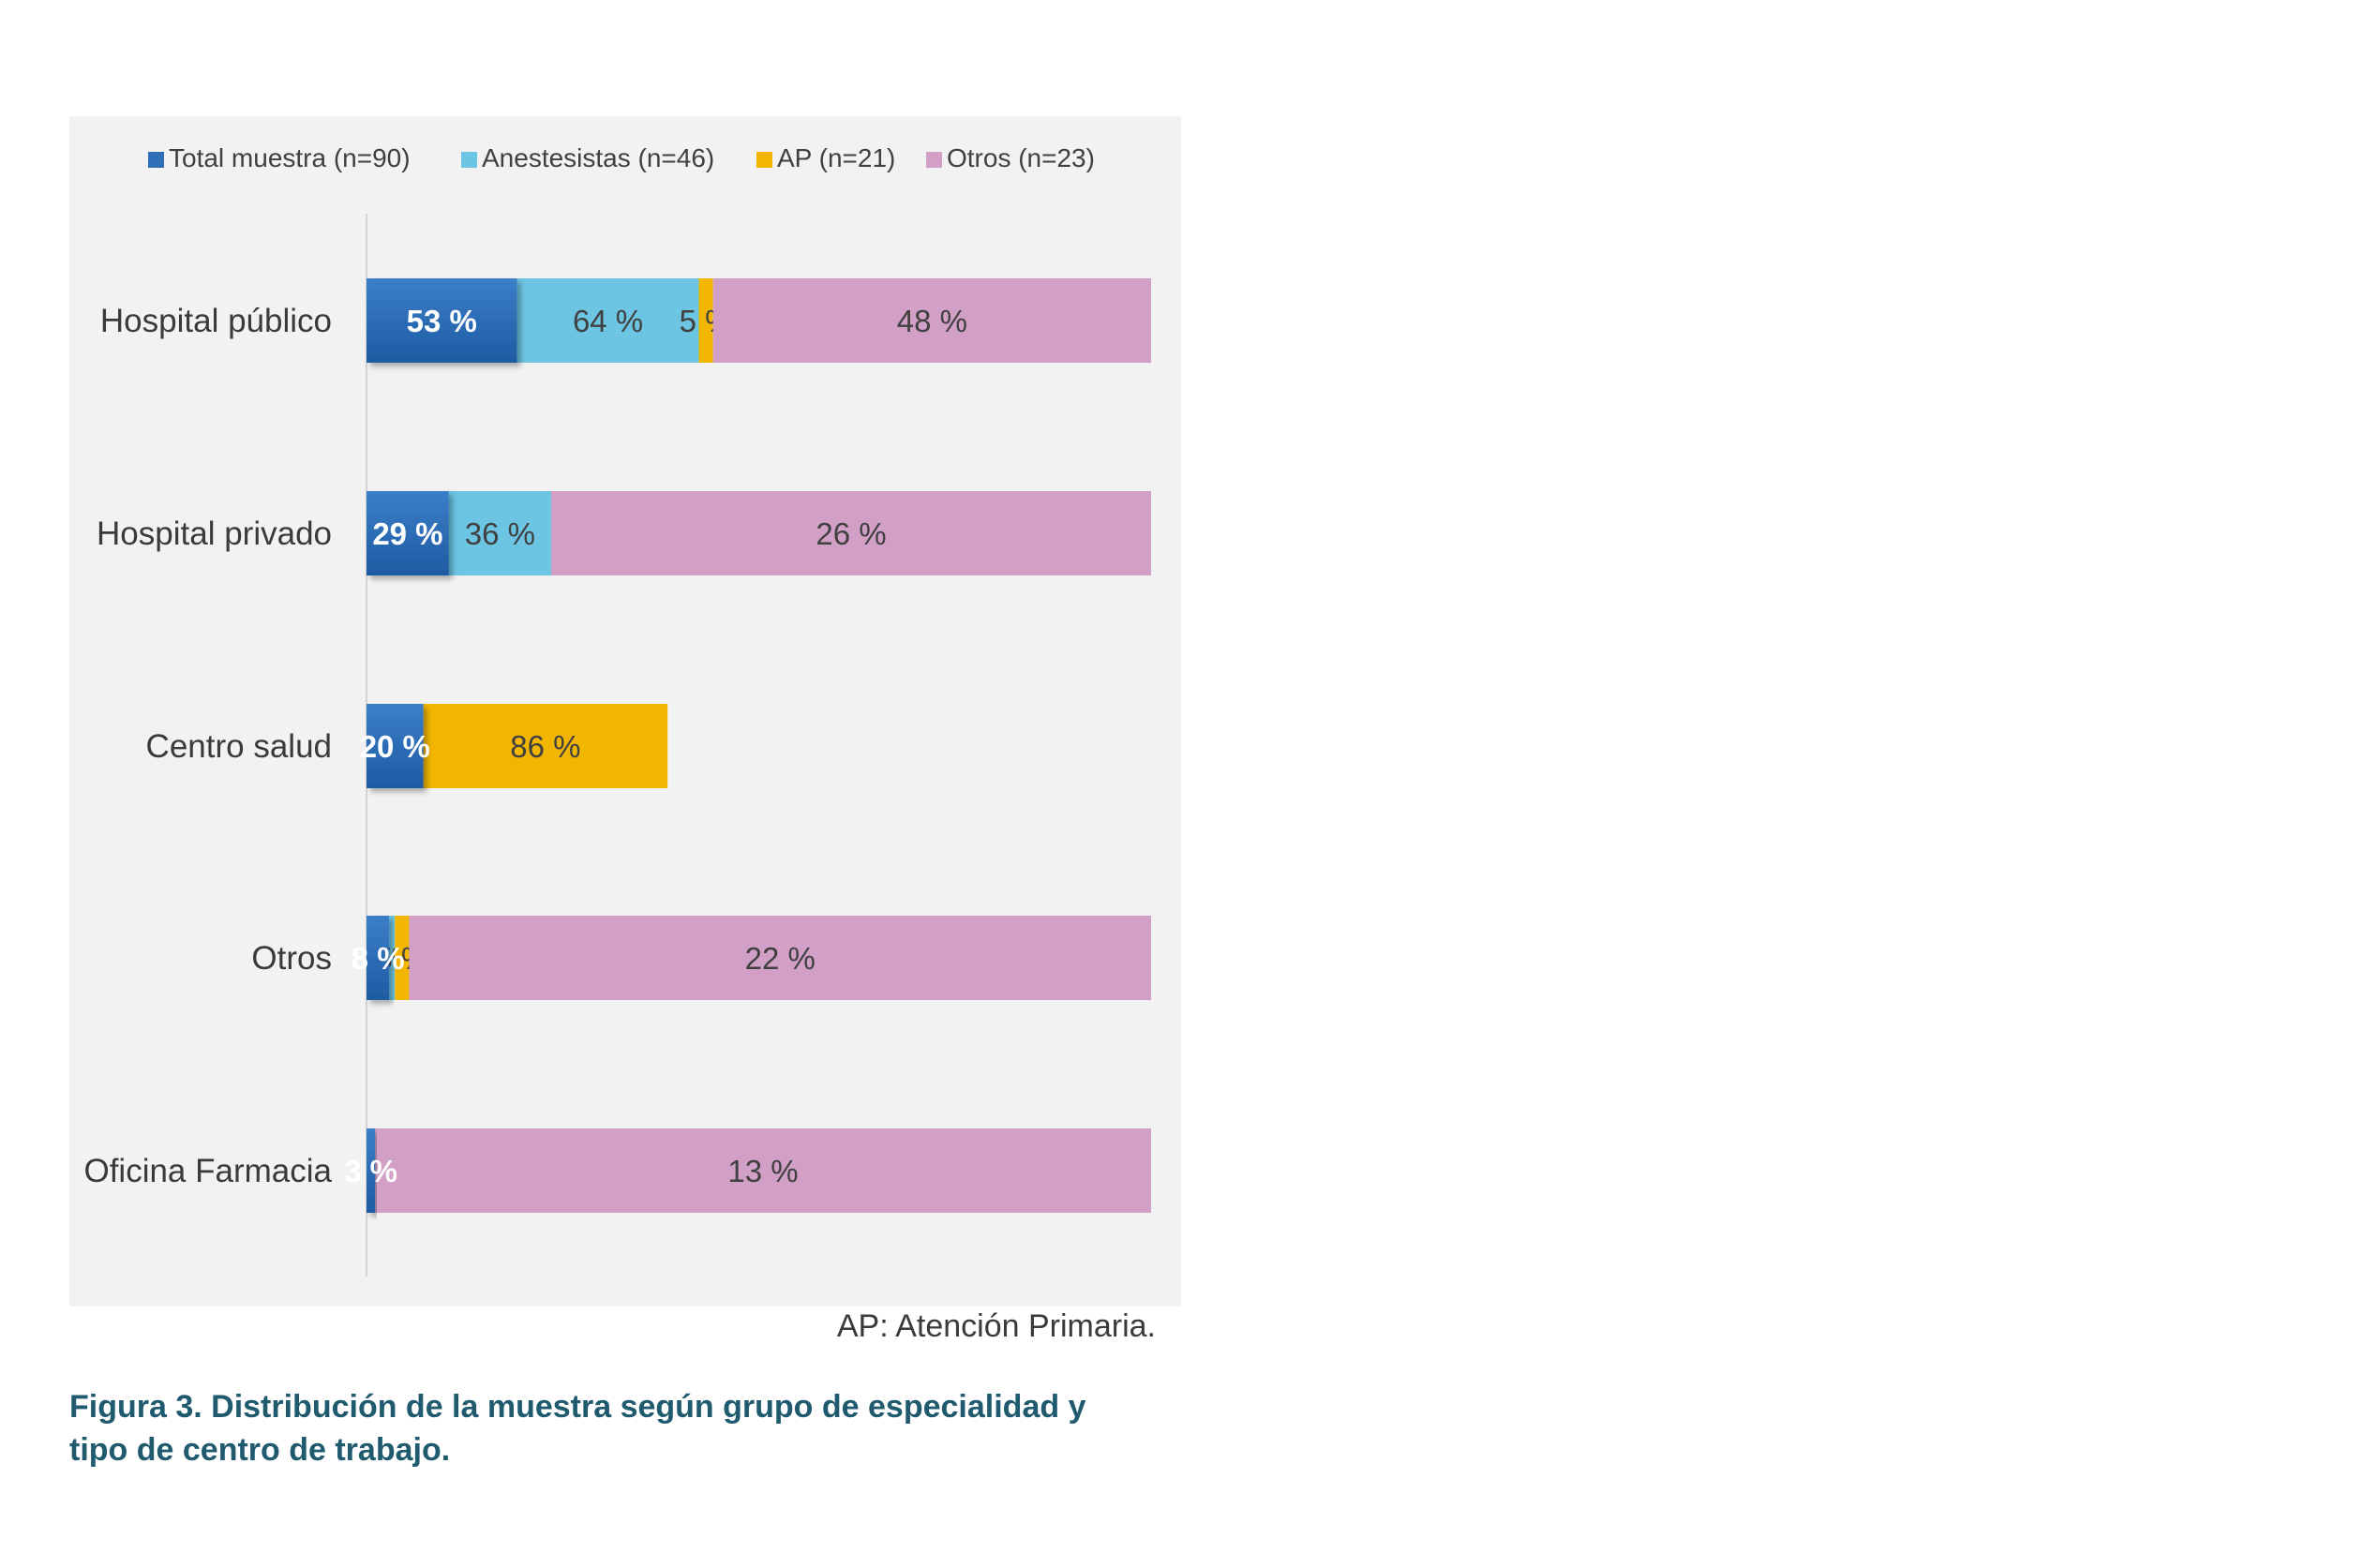 The image size is (2380, 1553). Describe the element at coordinates (598, 157) in the screenshot. I see `legend-label-anest: Anestesistas (n=46)` at that location.